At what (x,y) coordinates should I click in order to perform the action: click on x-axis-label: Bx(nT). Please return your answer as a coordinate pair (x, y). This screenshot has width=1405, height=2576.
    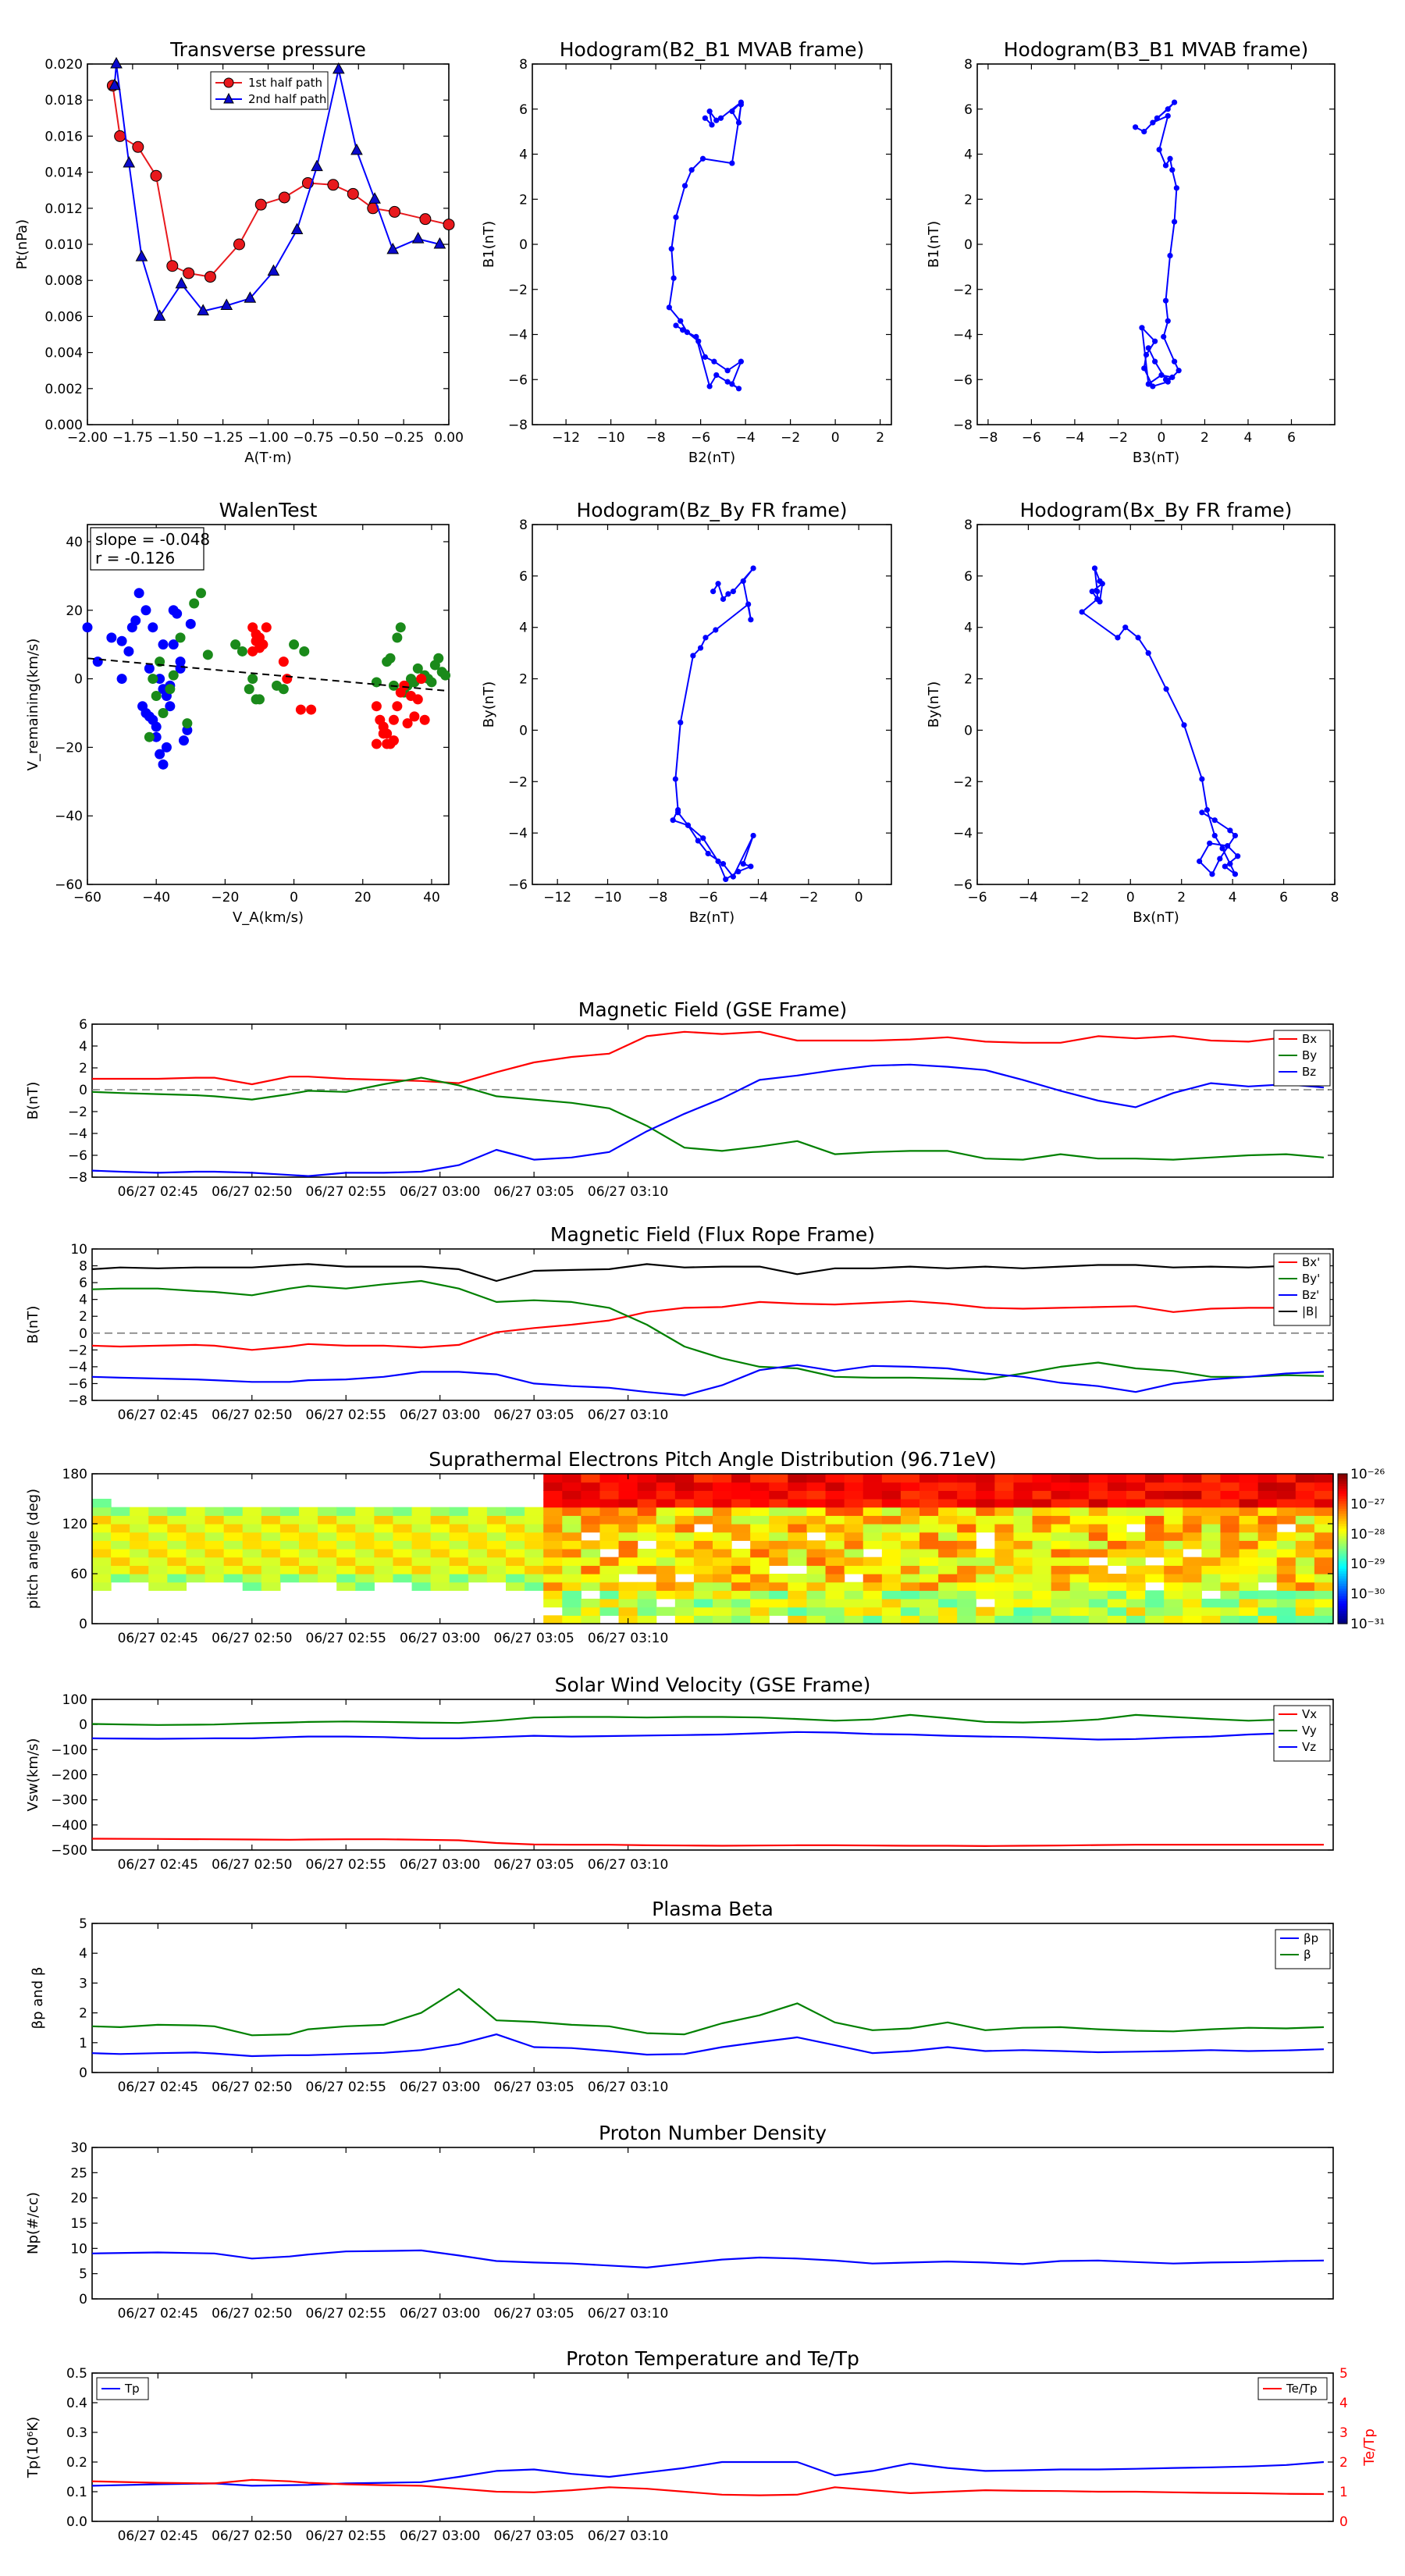
    Looking at the image, I should click on (1156, 918).